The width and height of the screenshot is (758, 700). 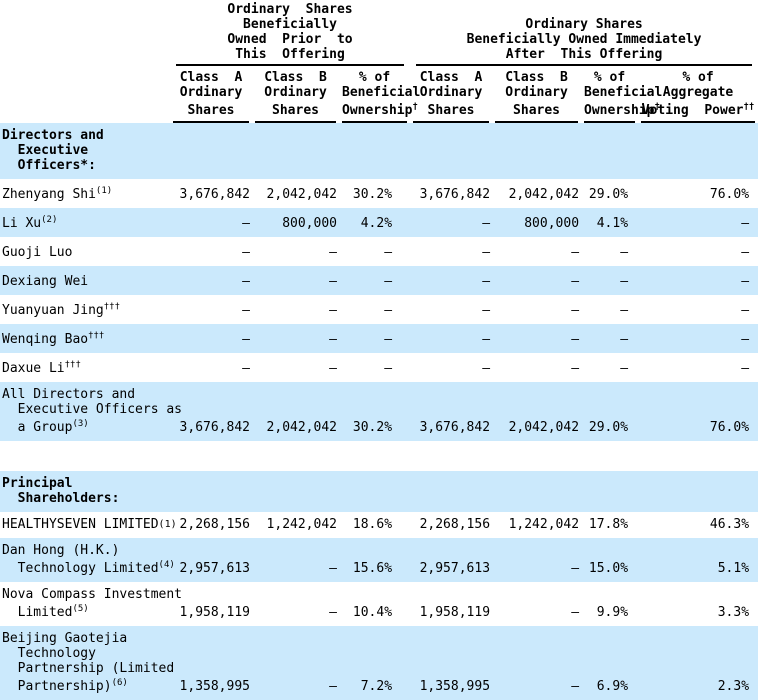 I want to click on cell-class-b-prior: 2,042,042, so click(x=301, y=194).